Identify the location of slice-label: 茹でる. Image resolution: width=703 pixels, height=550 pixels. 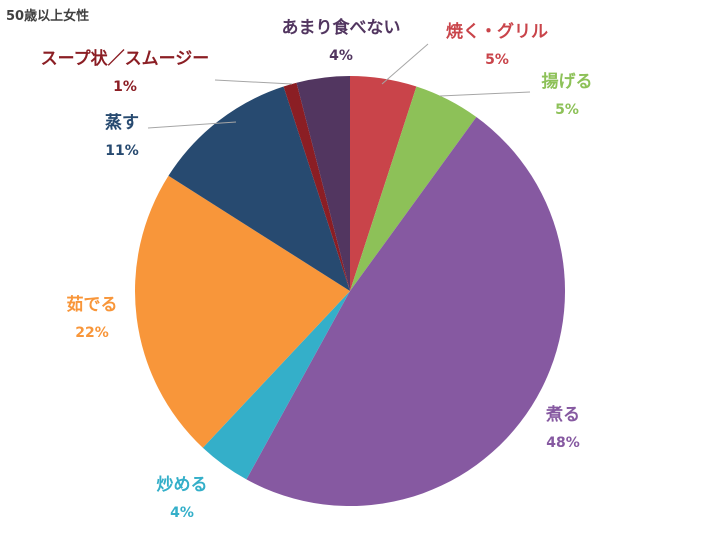
(92, 304).